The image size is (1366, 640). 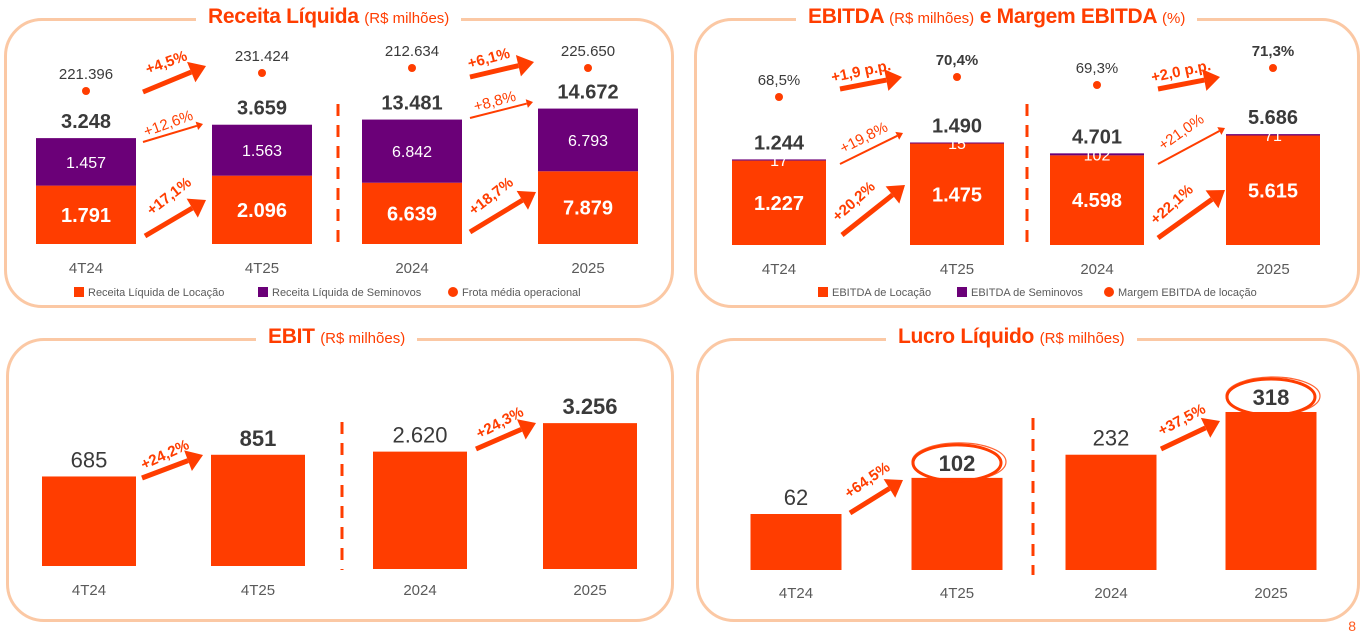 What do you see at coordinates (411, 104) in the screenshot?
I see `bar-total-label: 13.481` at bounding box center [411, 104].